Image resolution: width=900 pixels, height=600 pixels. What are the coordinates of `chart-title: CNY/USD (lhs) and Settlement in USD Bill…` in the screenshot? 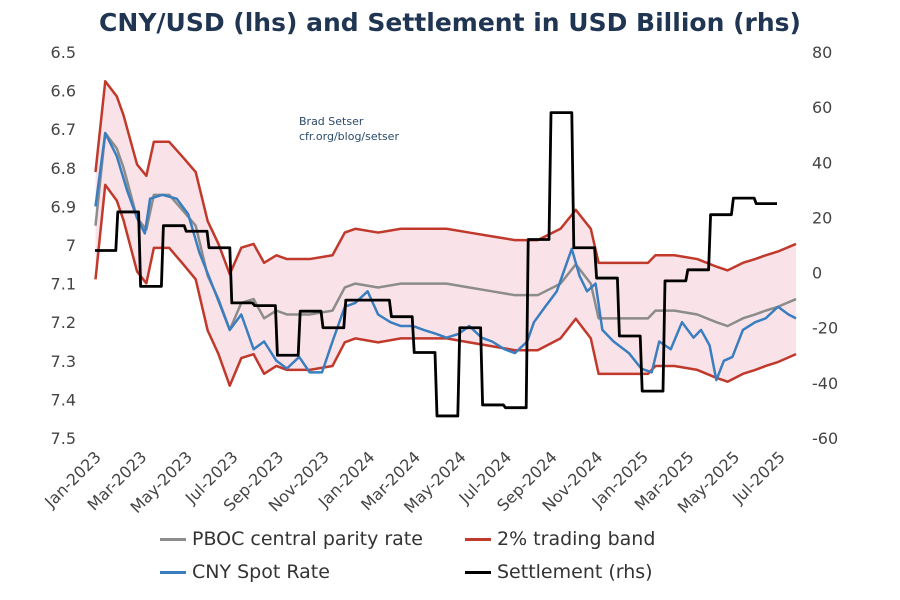 It's located at (450, 22).